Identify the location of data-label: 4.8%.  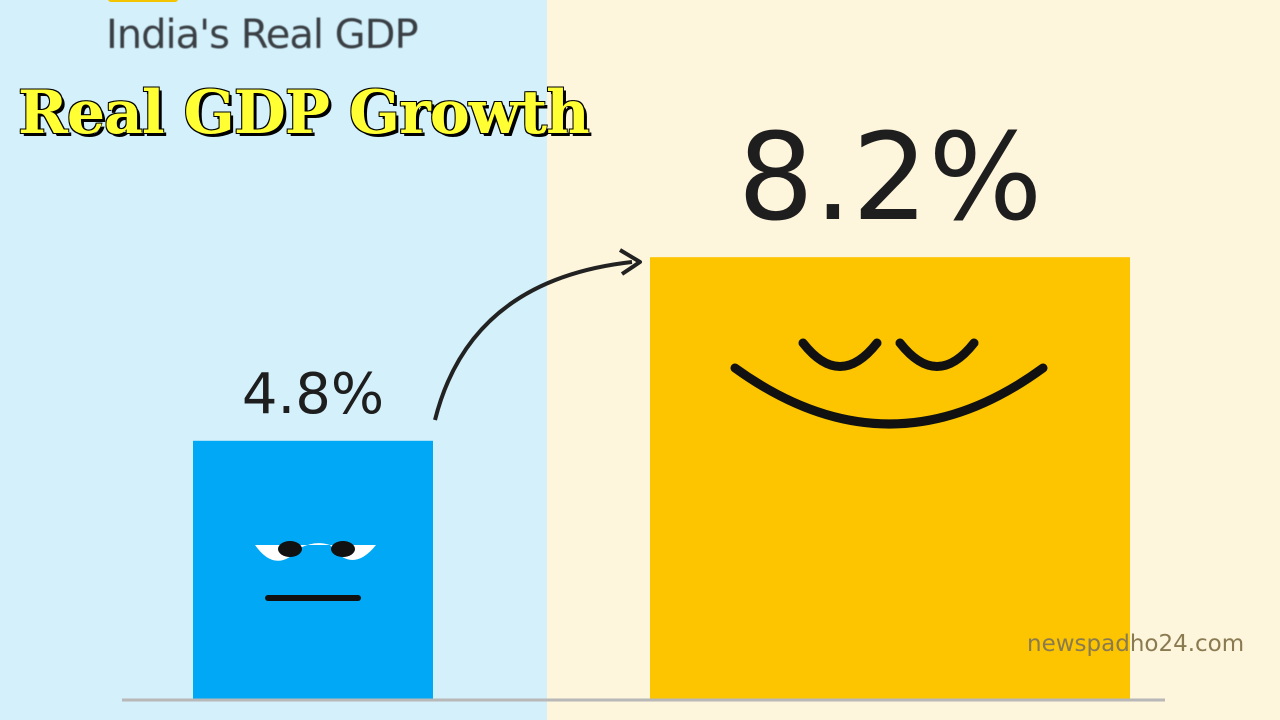
(313, 394).